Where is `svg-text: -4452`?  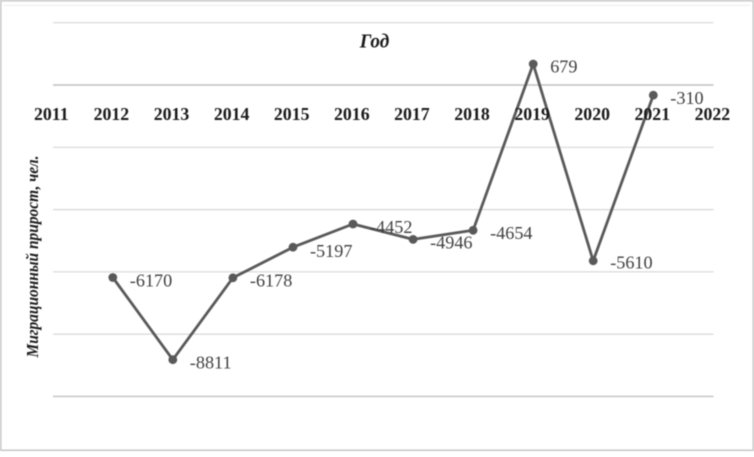 svg-text: -4452 is located at coordinates (391, 227).